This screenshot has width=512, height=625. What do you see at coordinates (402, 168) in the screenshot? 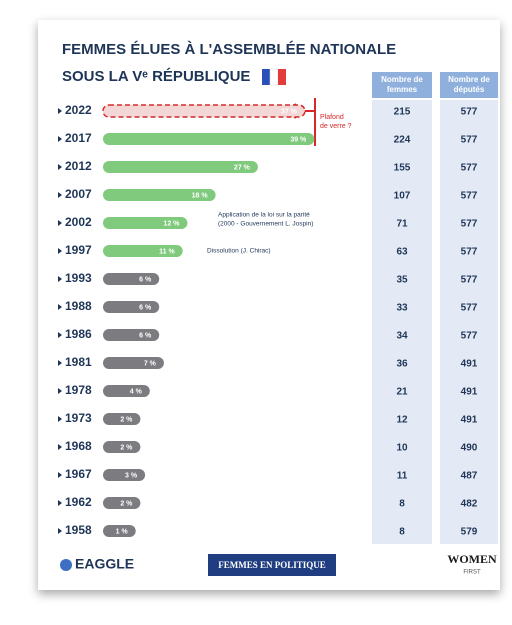
I see `table-value: 155` at bounding box center [402, 168].